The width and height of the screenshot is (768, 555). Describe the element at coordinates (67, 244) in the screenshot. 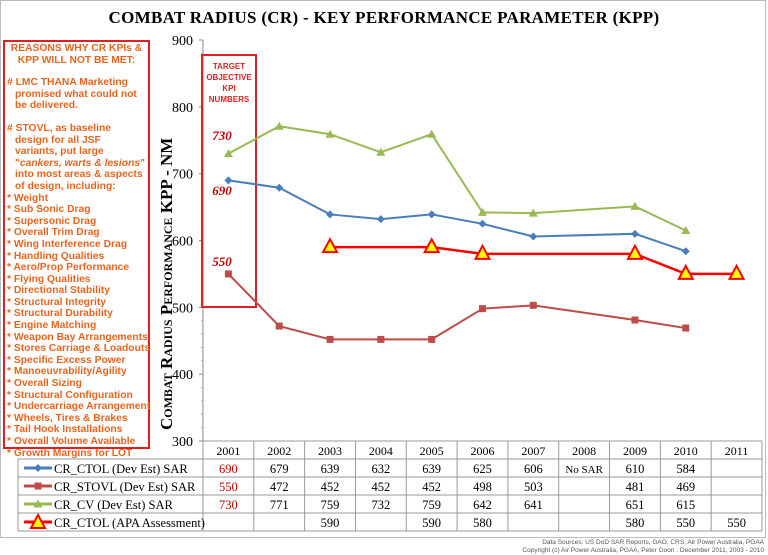

I see `reason-item: * Wing Interference Drag` at that location.